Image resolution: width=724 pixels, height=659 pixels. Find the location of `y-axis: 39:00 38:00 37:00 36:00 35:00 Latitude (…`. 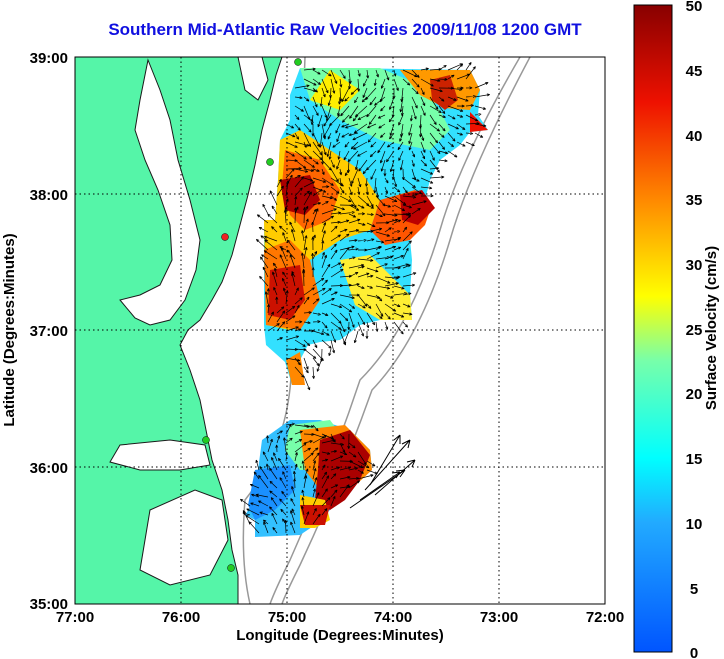

y-axis: 39:00 38:00 37:00 36:00 35:00 Latitude (… is located at coordinates (34, 331).